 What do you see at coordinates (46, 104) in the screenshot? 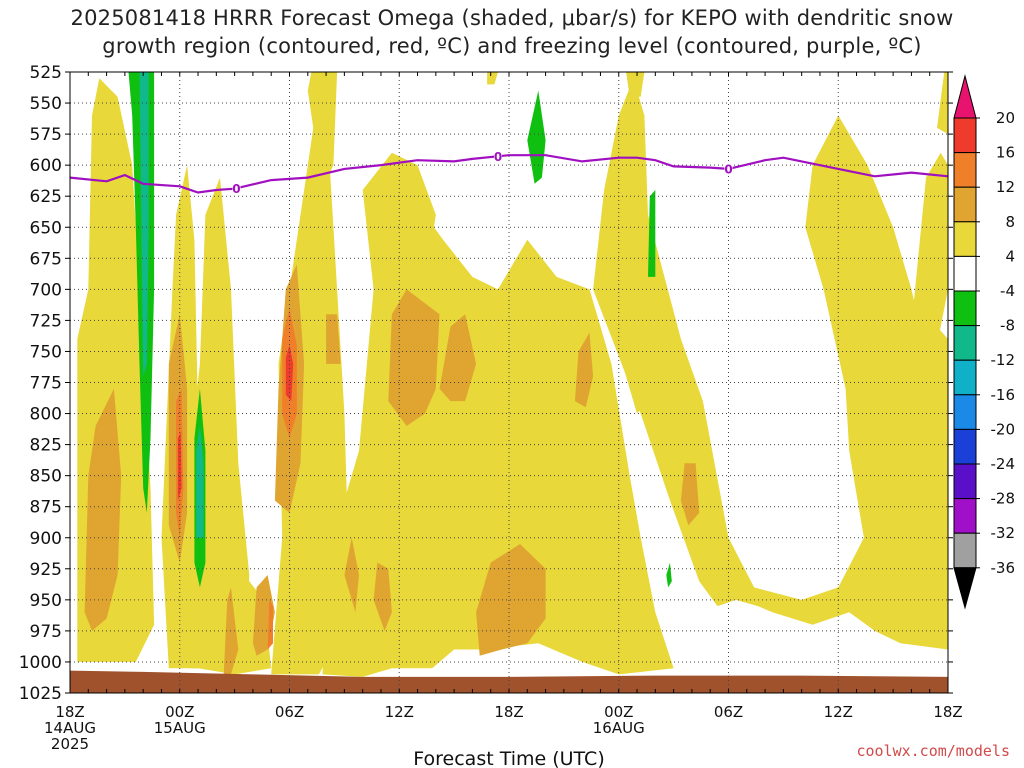
I see `y-tick-label: 550` at bounding box center [46, 104].